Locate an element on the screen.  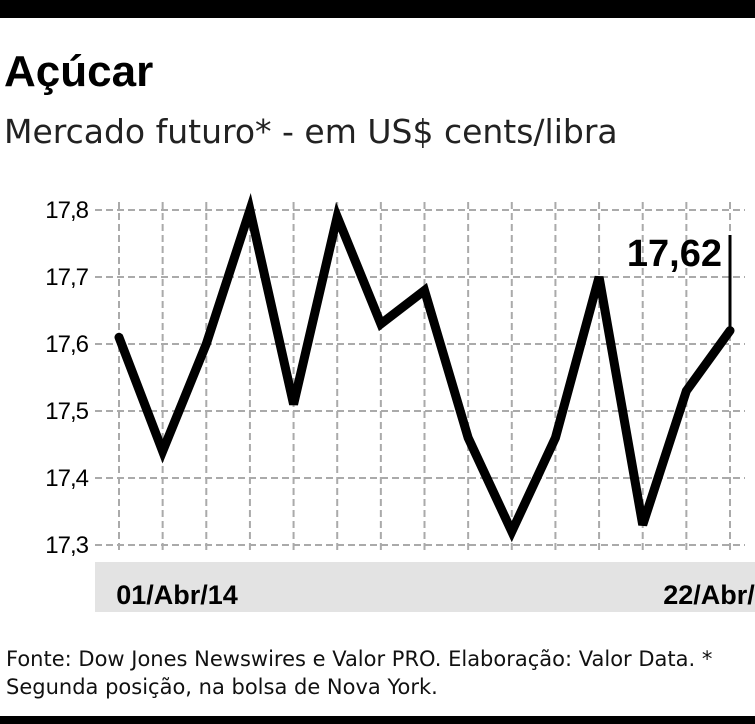
y-tick-label: 17,8 is located at coordinates (66, 210).